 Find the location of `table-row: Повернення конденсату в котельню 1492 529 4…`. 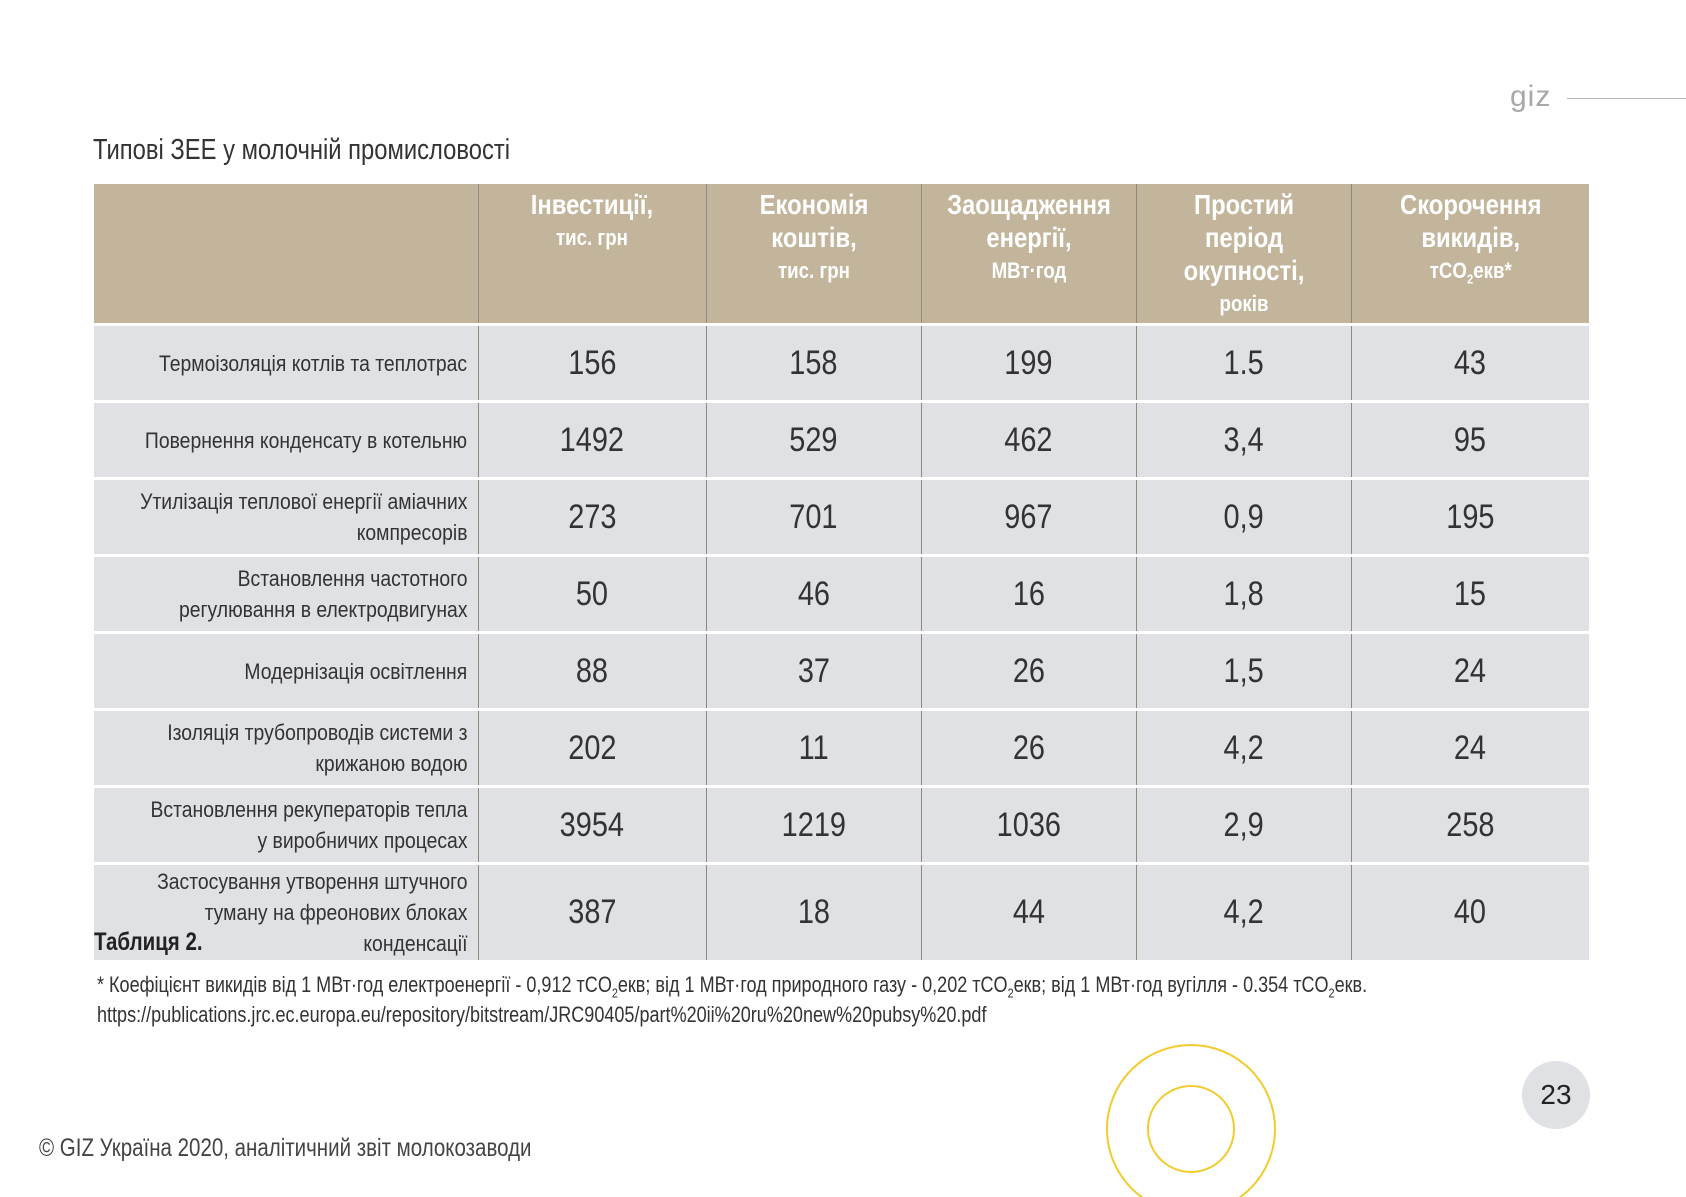

table-row: Повернення конденсату в котельню 1492 529 4… is located at coordinates (841, 439).